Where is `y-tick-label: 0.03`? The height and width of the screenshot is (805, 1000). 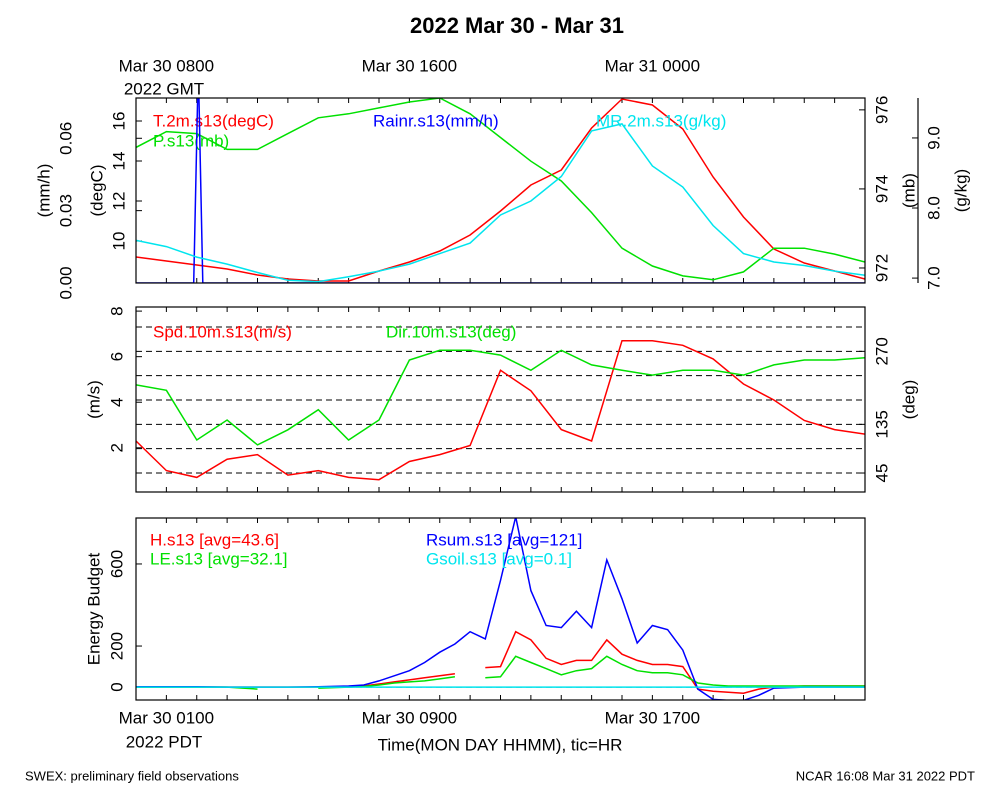
y-tick-label: 0.03 is located at coordinates (65, 210).